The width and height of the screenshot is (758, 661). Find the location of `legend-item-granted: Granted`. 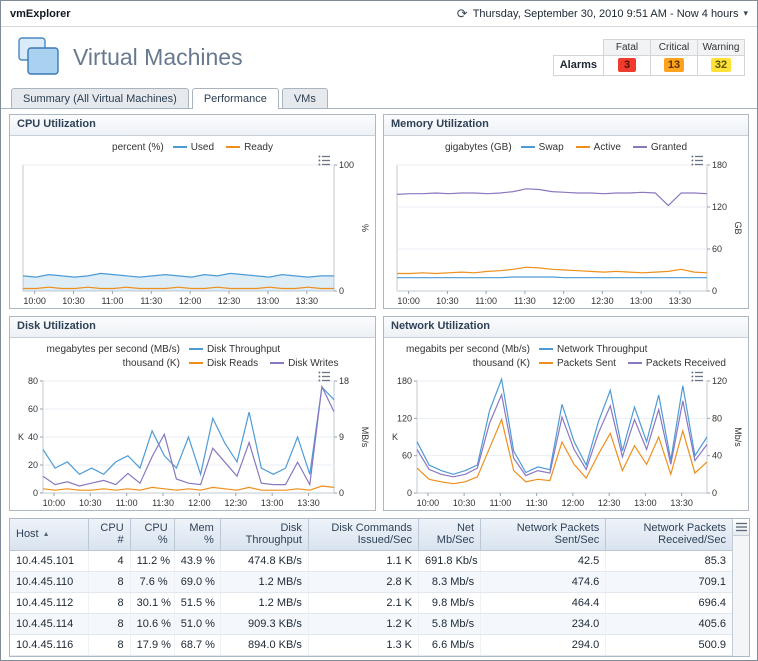

legend-item-granted: Granted is located at coordinates (659, 147).